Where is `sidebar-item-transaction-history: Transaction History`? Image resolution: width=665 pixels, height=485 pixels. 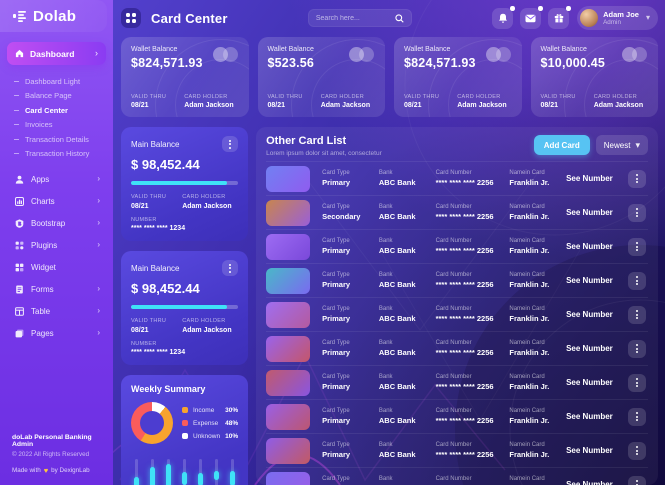
sidebar-item-transaction-history: Transaction History is located at coordinates (59, 154).